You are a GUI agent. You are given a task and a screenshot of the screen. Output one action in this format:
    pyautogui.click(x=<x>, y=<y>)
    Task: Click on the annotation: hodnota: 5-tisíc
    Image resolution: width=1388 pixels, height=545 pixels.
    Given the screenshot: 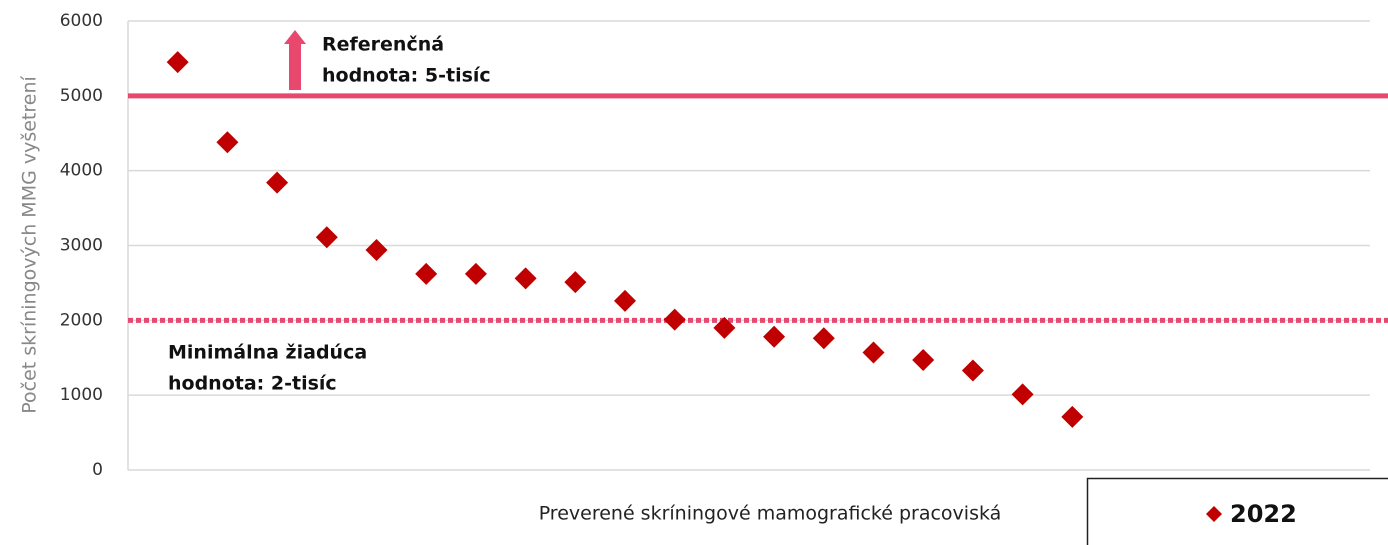 What is the action you would take?
    pyautogui.click(x=406, y=76)
    